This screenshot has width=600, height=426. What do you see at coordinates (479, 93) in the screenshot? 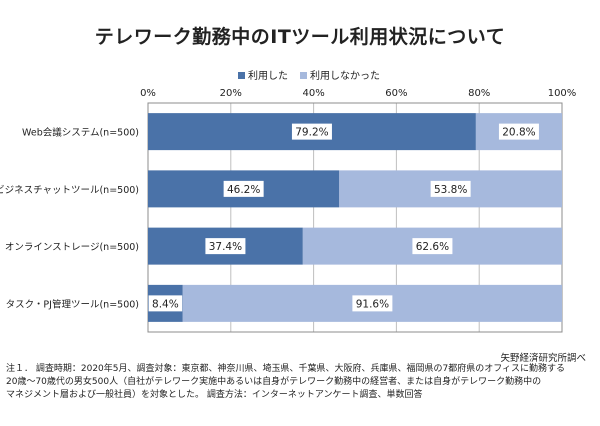
I see `x-tick-label: 80%` at bounding box center [479, 93].